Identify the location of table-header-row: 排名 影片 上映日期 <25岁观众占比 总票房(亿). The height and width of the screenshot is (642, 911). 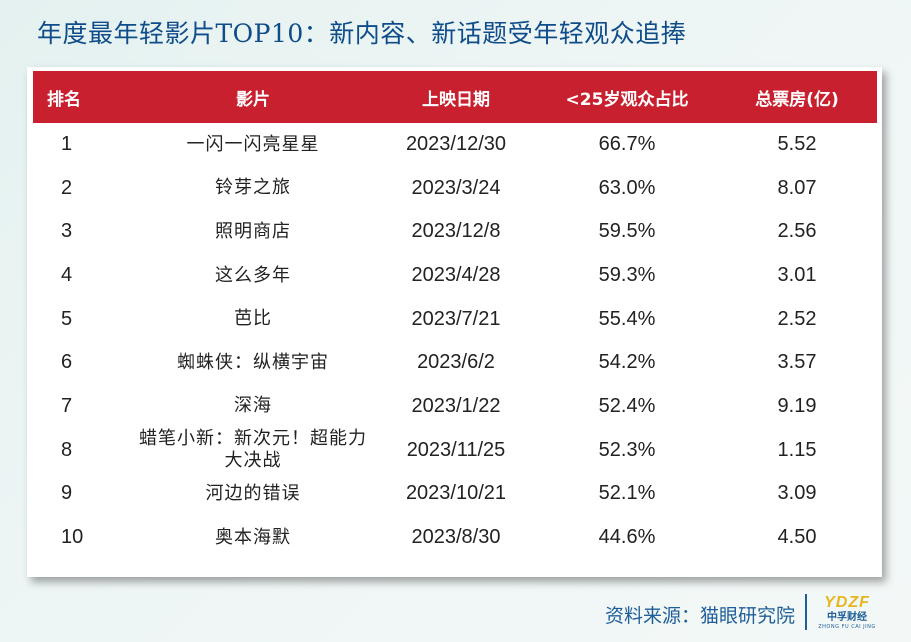
(455, 97).